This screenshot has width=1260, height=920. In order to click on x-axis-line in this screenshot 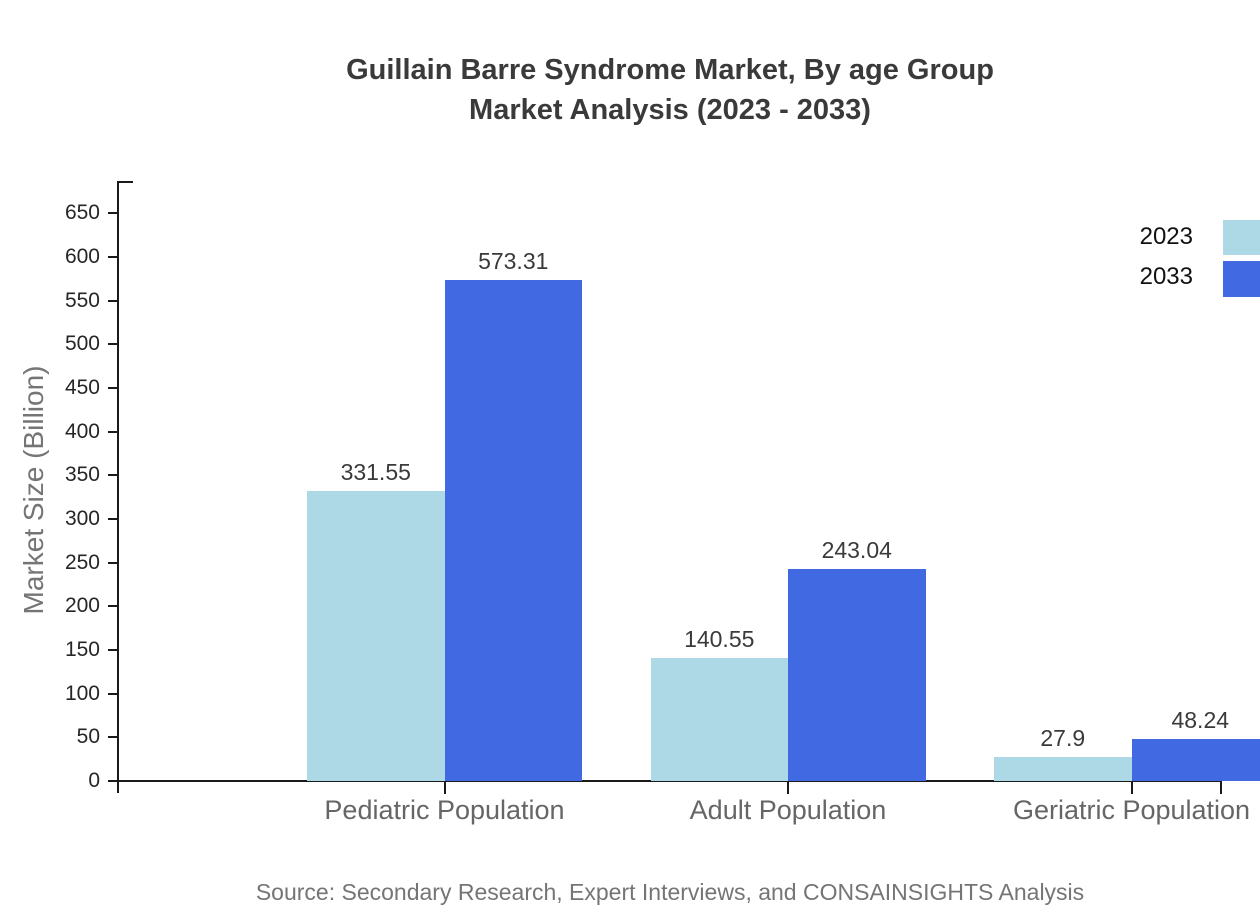, I will do `click(665, 781)`.